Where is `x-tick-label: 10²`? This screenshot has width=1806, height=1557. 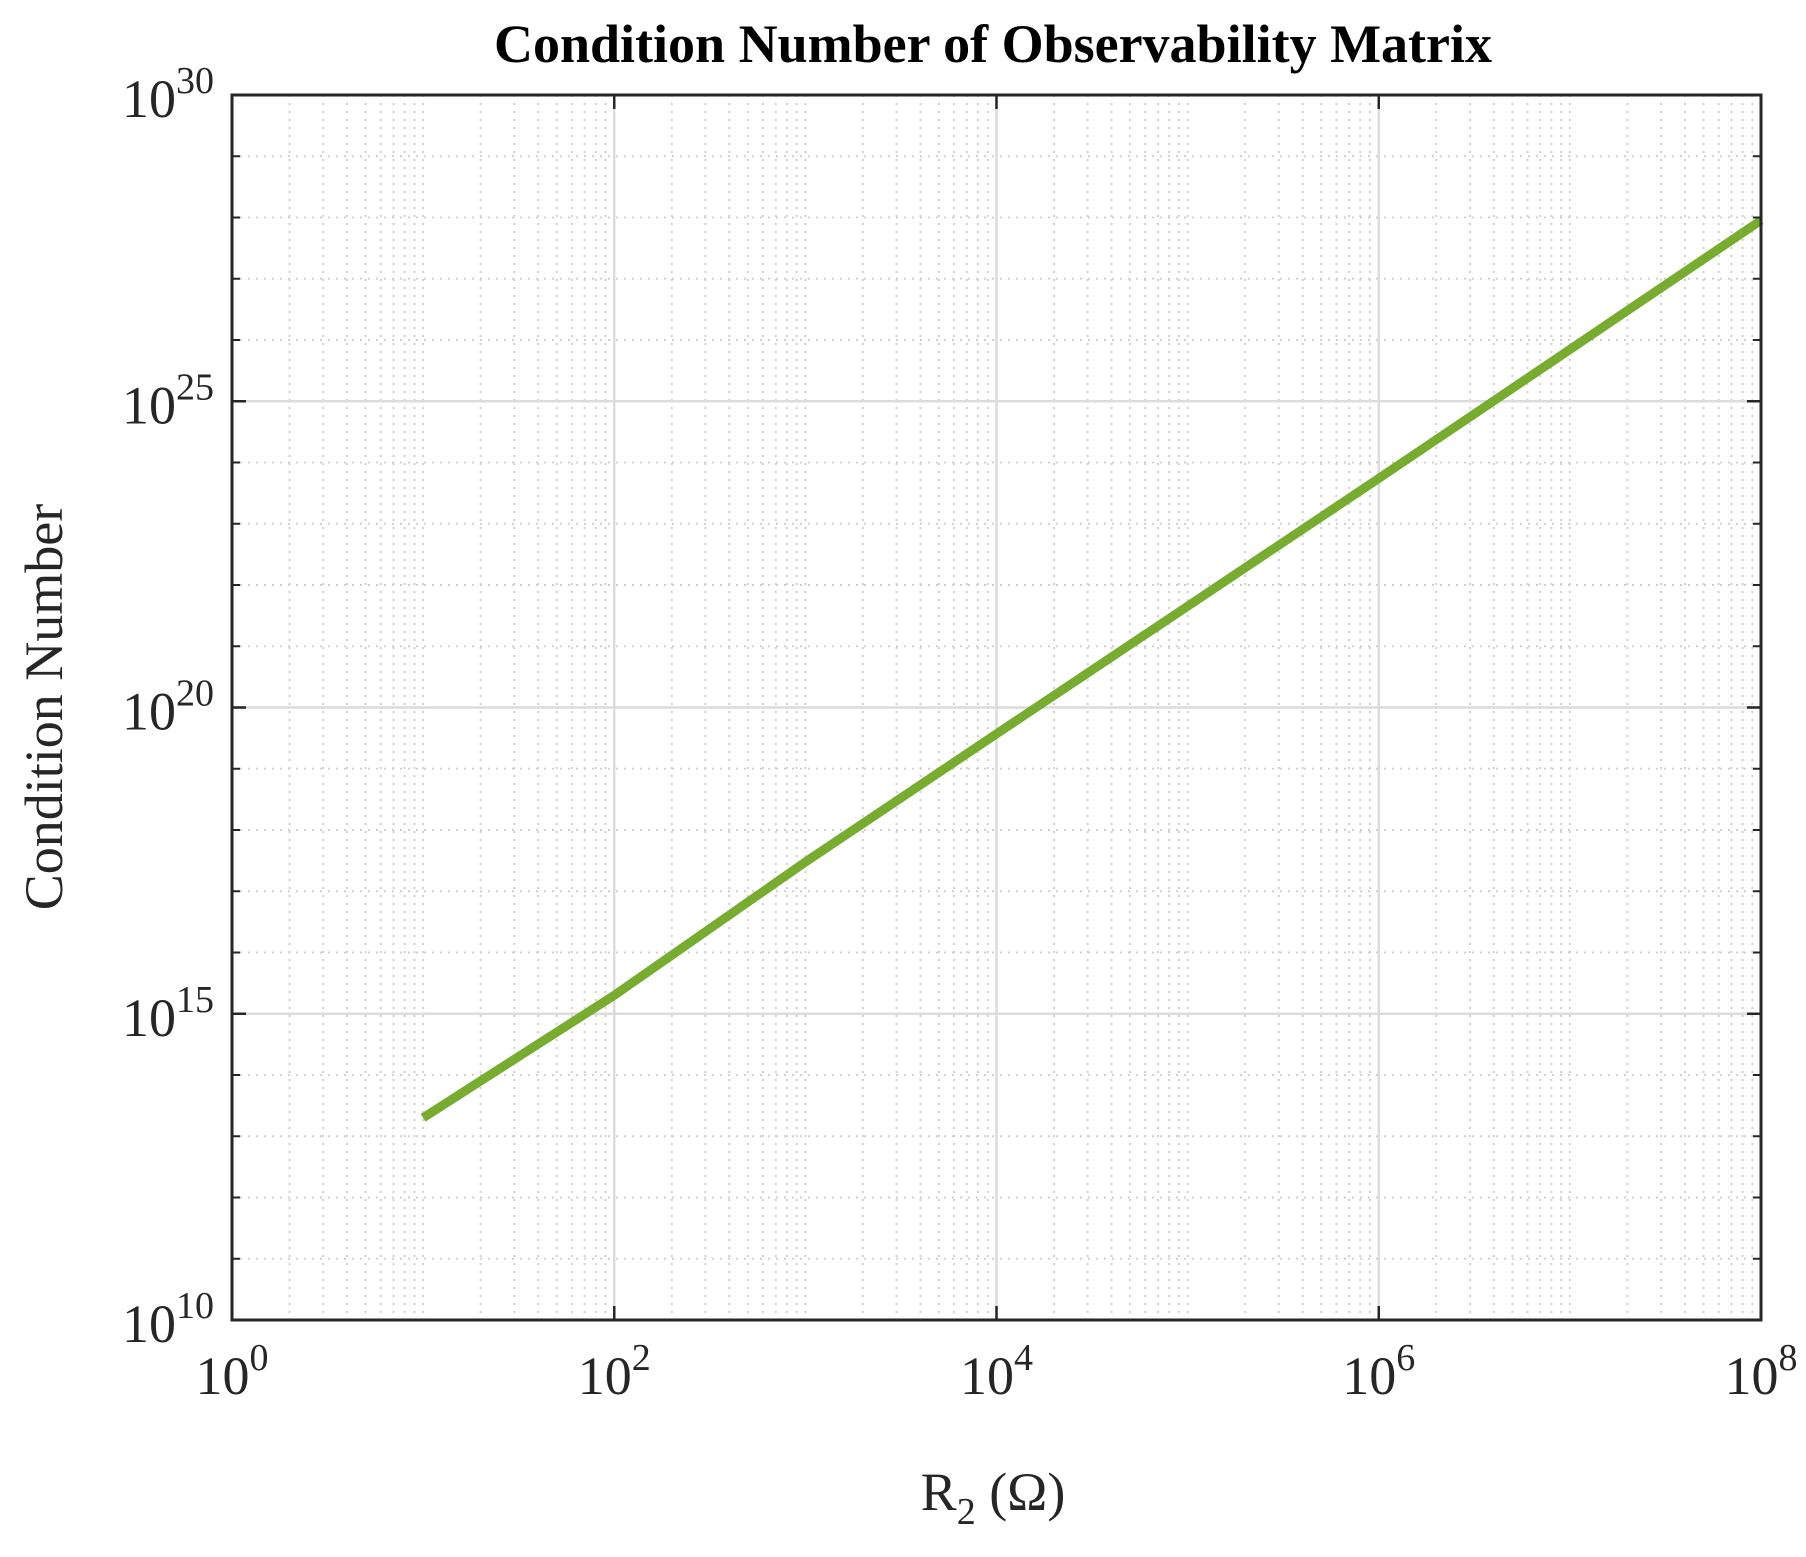
x-tick-label: 10² is located at coordinates (614, 1371).